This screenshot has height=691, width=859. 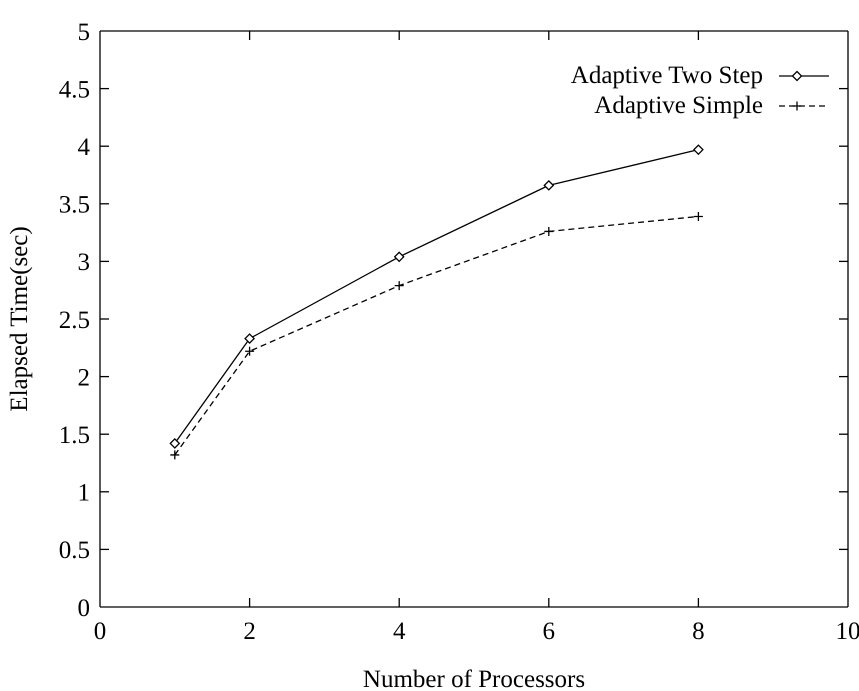 What do you see at coordinates (84, 493) in the screenshot?
I see `y-tick-label: 1` at bounding box center [84, 493].